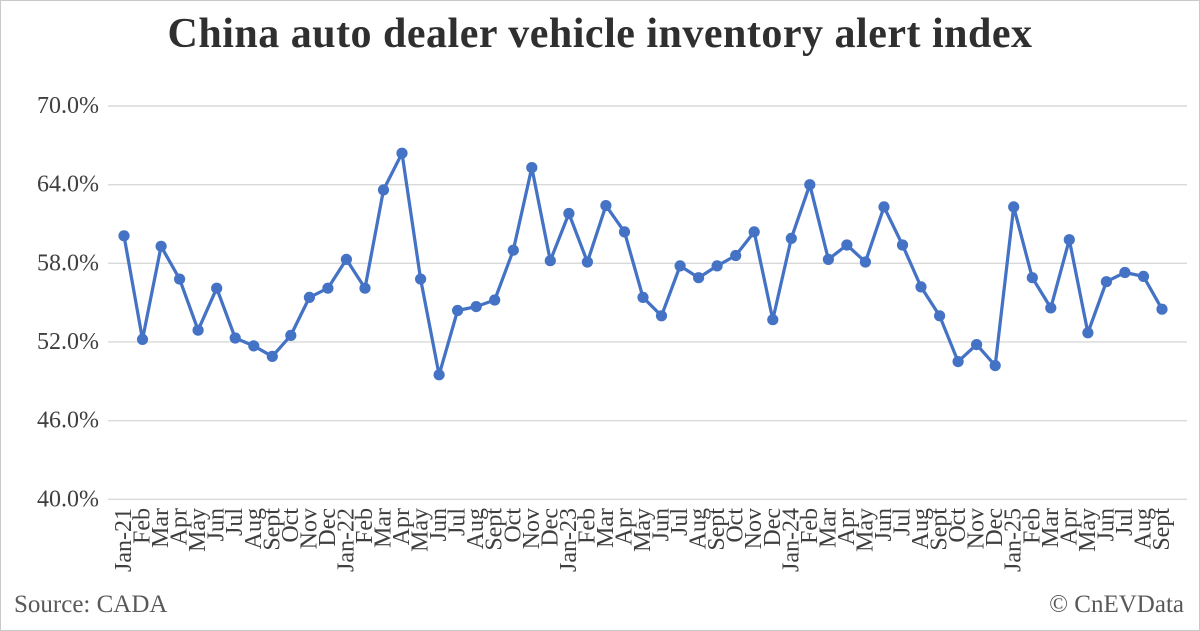  Describe the element at coordinates (68, 106) in the screenshot. I see `y-tick-label: 70.0%` at that location.